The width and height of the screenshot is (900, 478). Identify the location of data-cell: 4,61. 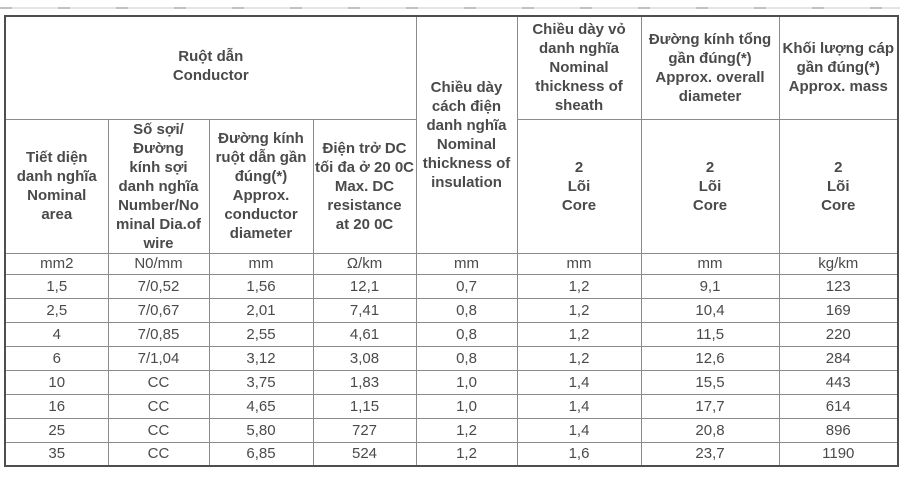
(364, 334).